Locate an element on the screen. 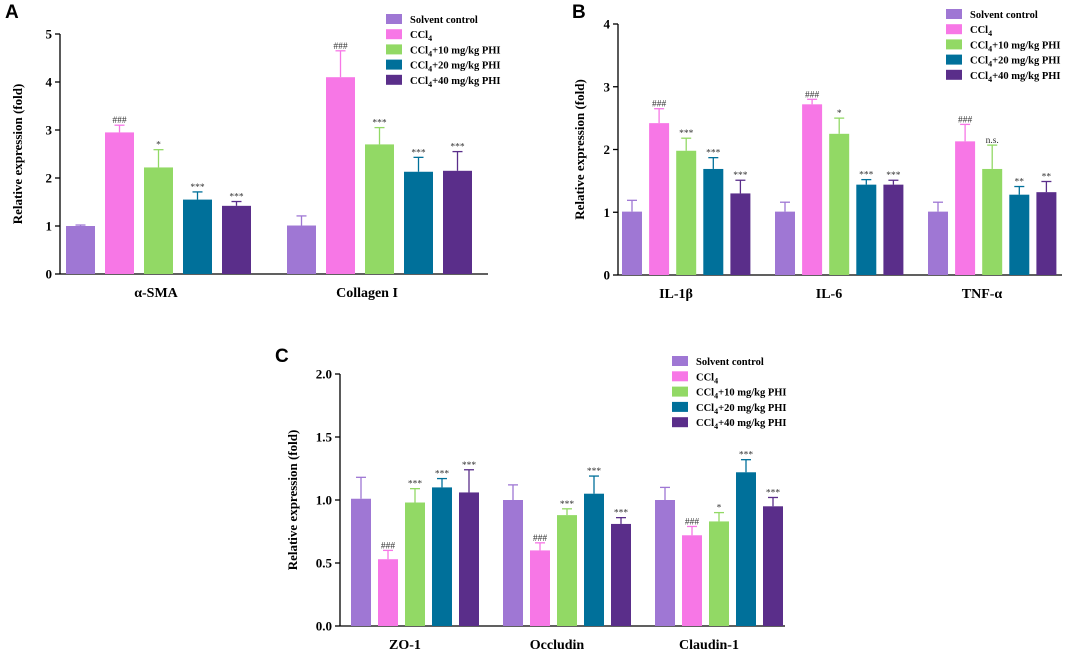 The height and width of the screenshot is (650, 1065). x-category-label: TNF-α is located at coordinates (982, 294).